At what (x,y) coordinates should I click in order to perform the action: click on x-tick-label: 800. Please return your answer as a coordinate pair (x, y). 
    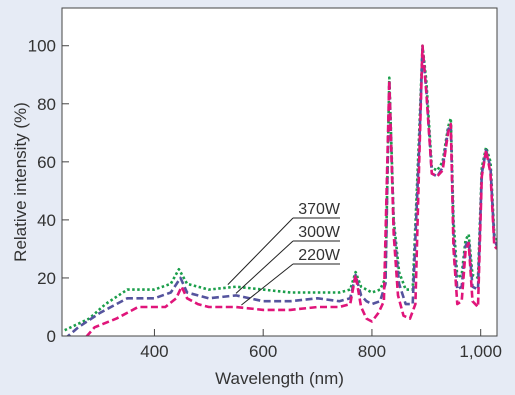
    Looking at the image, I should click on (372, 351).